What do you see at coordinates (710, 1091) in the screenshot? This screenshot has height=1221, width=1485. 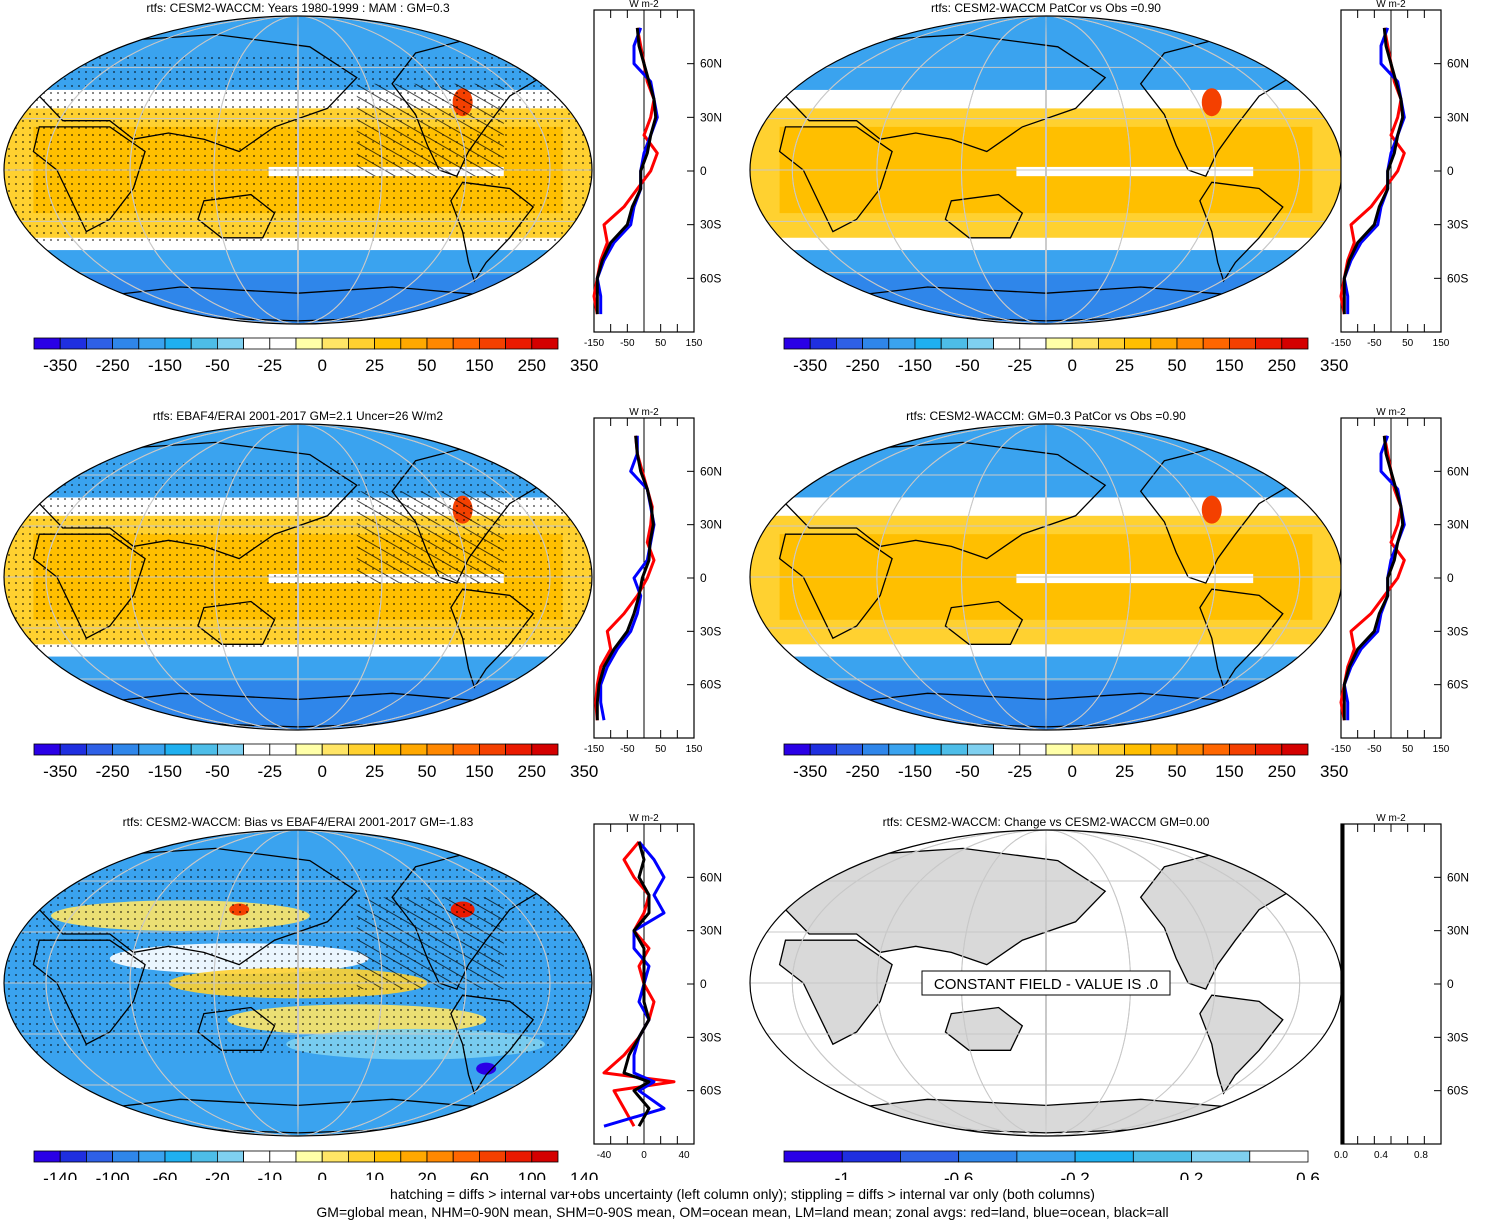 I see `zonal-lat-label: 60S` at bounding box center [710, 1091].